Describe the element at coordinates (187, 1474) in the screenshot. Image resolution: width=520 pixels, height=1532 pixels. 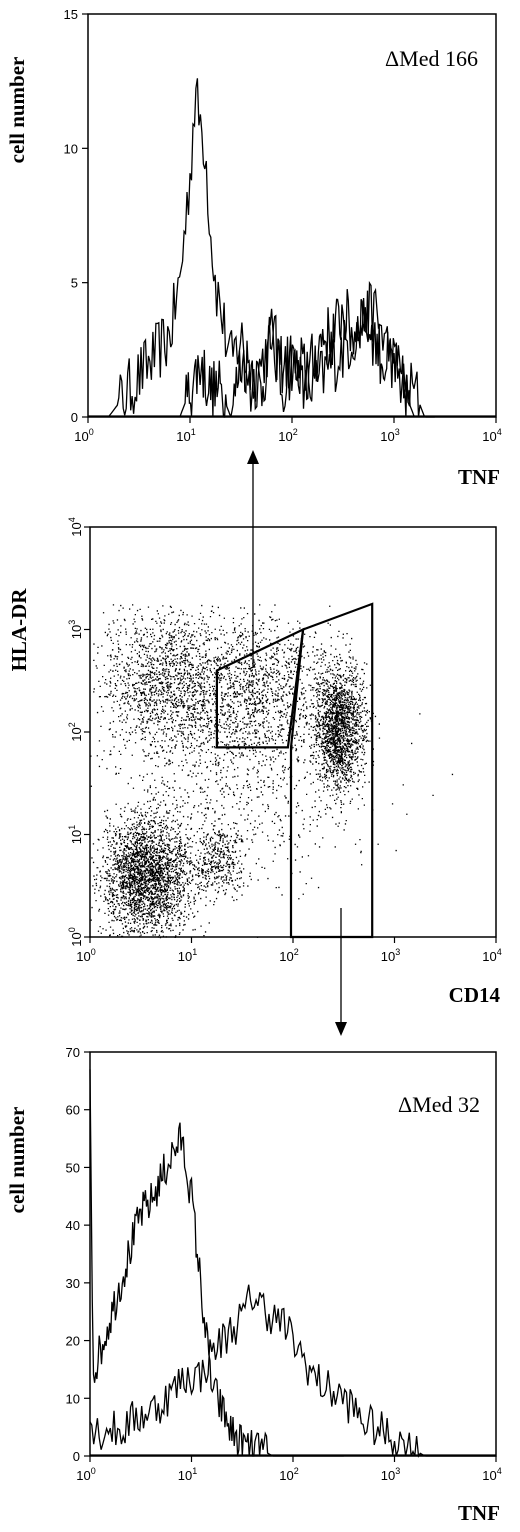
I see `bottom-x-tick-label: 10¹` at that location.